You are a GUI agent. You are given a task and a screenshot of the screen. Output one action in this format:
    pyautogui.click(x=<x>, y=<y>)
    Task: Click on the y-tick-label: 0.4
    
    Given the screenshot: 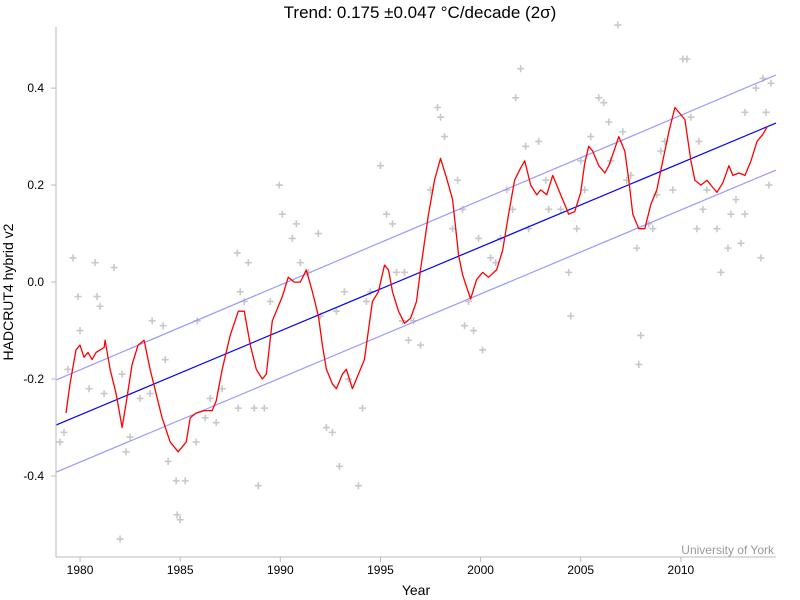 What is the action you would take?
    pyautogui.click(x=35, y=88)
    